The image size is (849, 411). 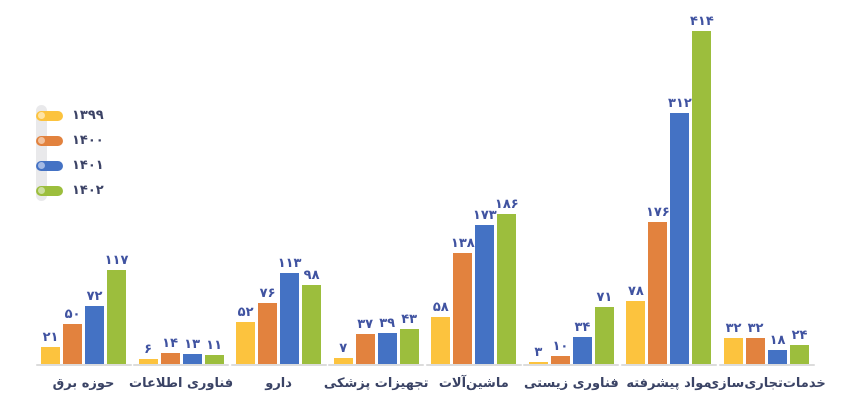 What do you see at coordinates (409, 338) in the screenshot?
I see `bar-column: ۴۳` at bounding box center [409, 338].